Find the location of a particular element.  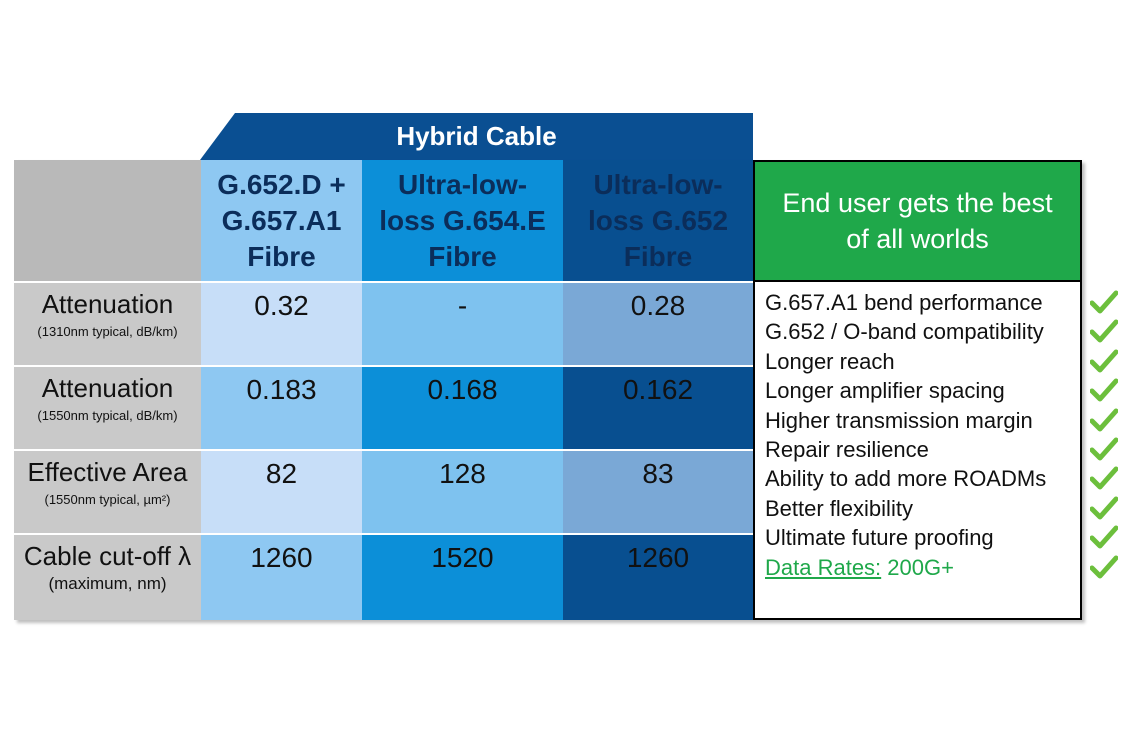

column-header-g652-ull: Ultra-low- loss G.652 Fibre is located at coordinates (658, 221).